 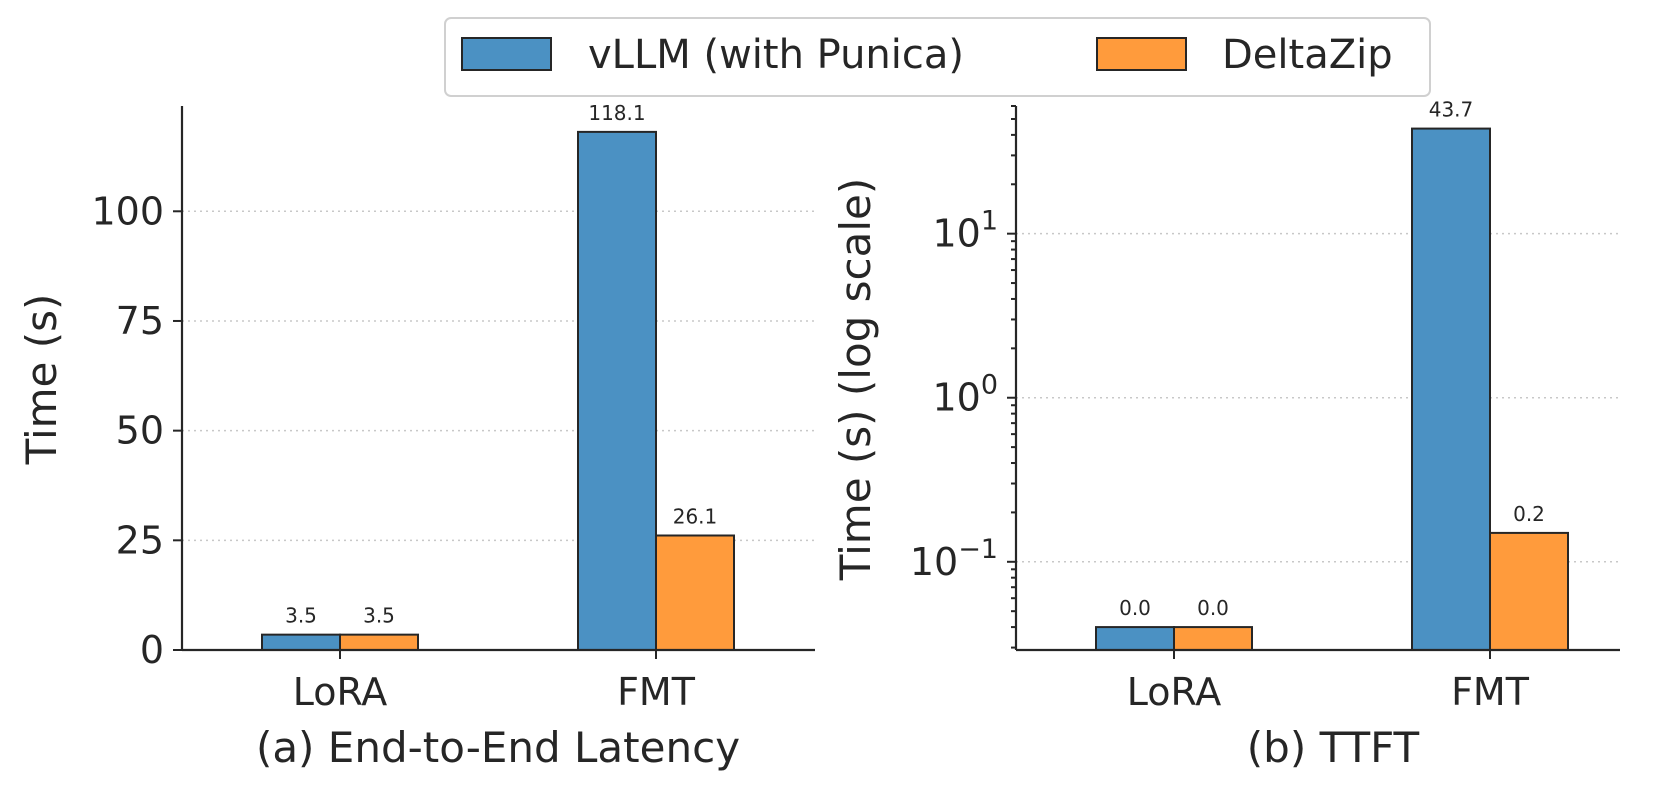 I want to click on chart-b-xlabel: (b) TTFT, so click(x=1333, y=747).